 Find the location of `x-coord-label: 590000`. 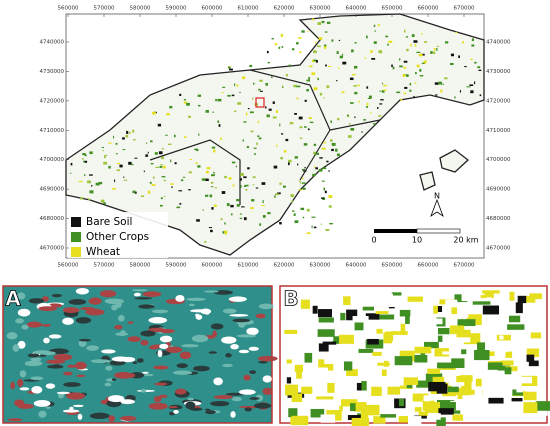

x-coord-label: 590000 is located at coordinates (176, 266).